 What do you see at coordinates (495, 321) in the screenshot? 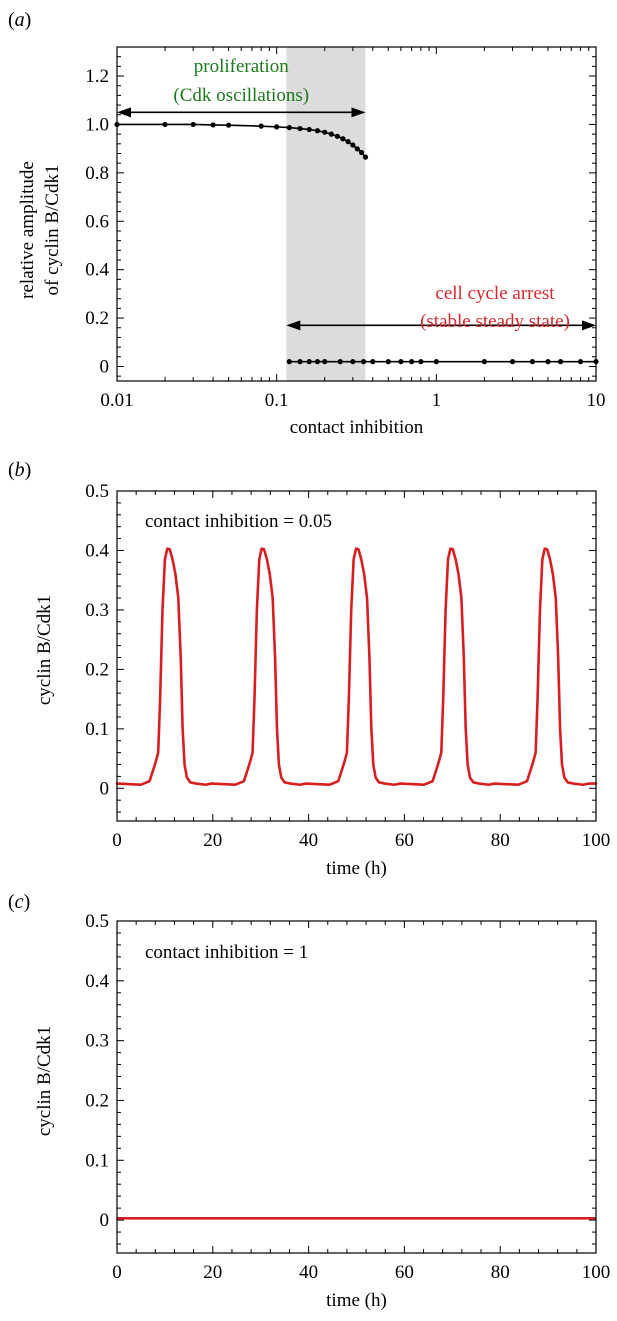
I see `annotation-stable-steady-state: (stable steady state)` at bounding box center [495, 321].